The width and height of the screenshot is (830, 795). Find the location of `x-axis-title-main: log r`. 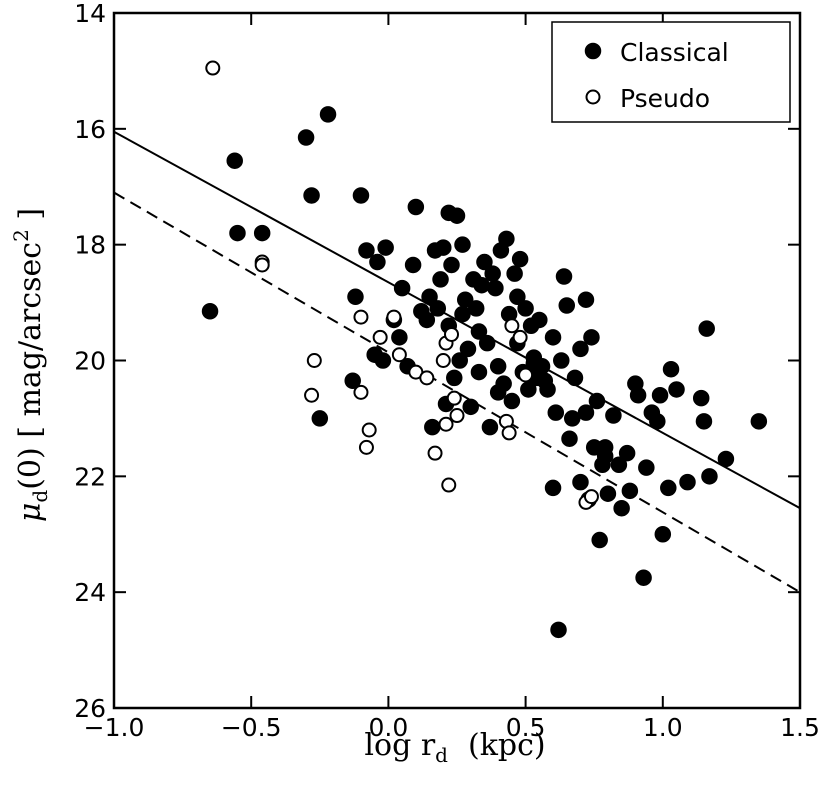

x-axis-title-main: log r is located at coordinates (399, 745).